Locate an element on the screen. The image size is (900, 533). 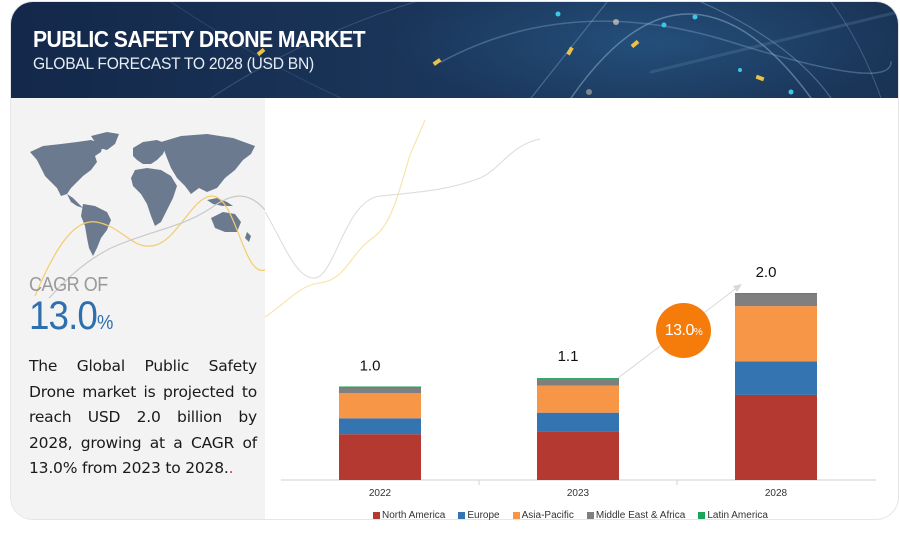
legend-label: Latin America is located at coordinates (737, 515).